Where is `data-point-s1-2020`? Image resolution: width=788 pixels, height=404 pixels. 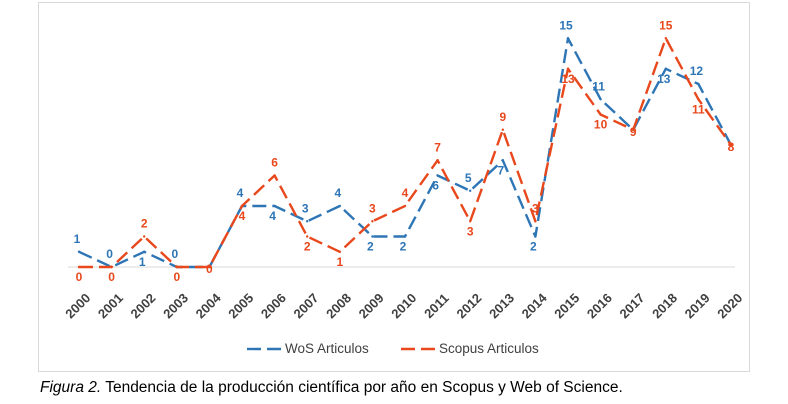 data-point-s1-2020 is located at coordinates (731, 145).